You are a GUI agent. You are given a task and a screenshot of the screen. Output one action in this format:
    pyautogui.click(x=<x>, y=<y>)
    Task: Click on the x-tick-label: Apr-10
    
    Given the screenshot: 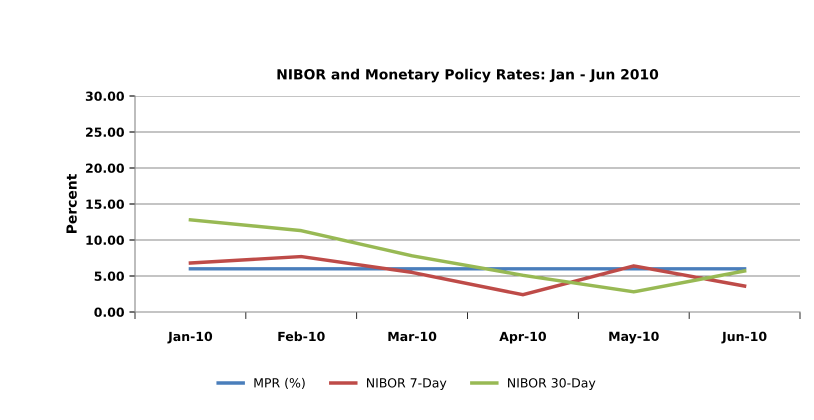 What is the action you would take?
    pyautogui.click(x=522, y=338)
    